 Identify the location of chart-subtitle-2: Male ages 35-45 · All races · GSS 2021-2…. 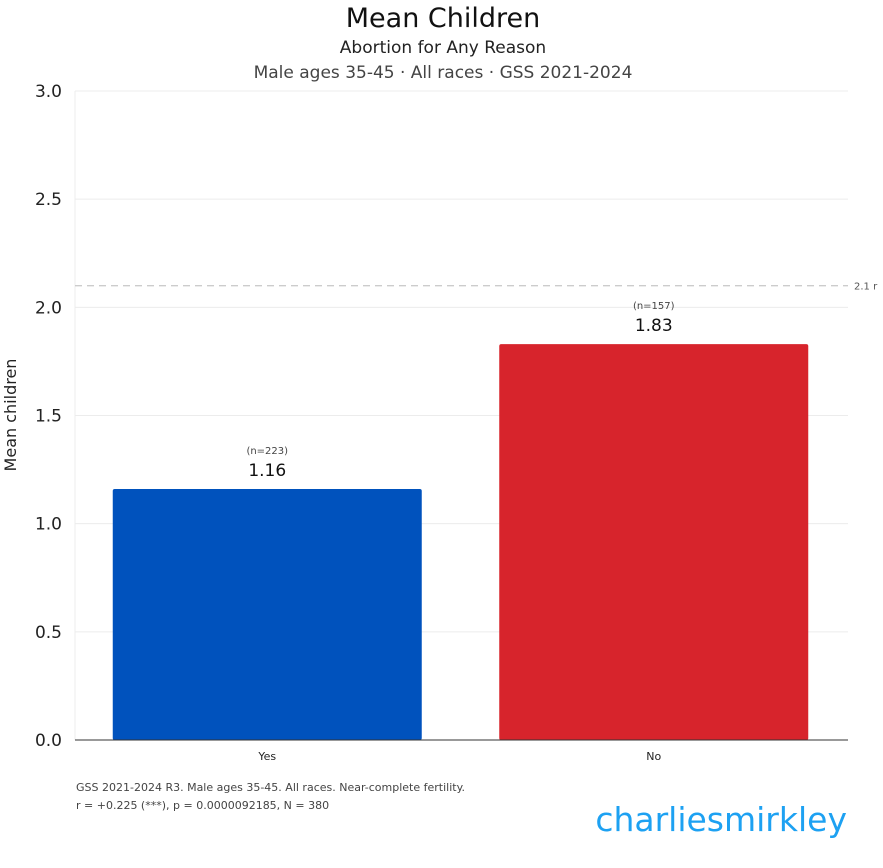
(443, 73).